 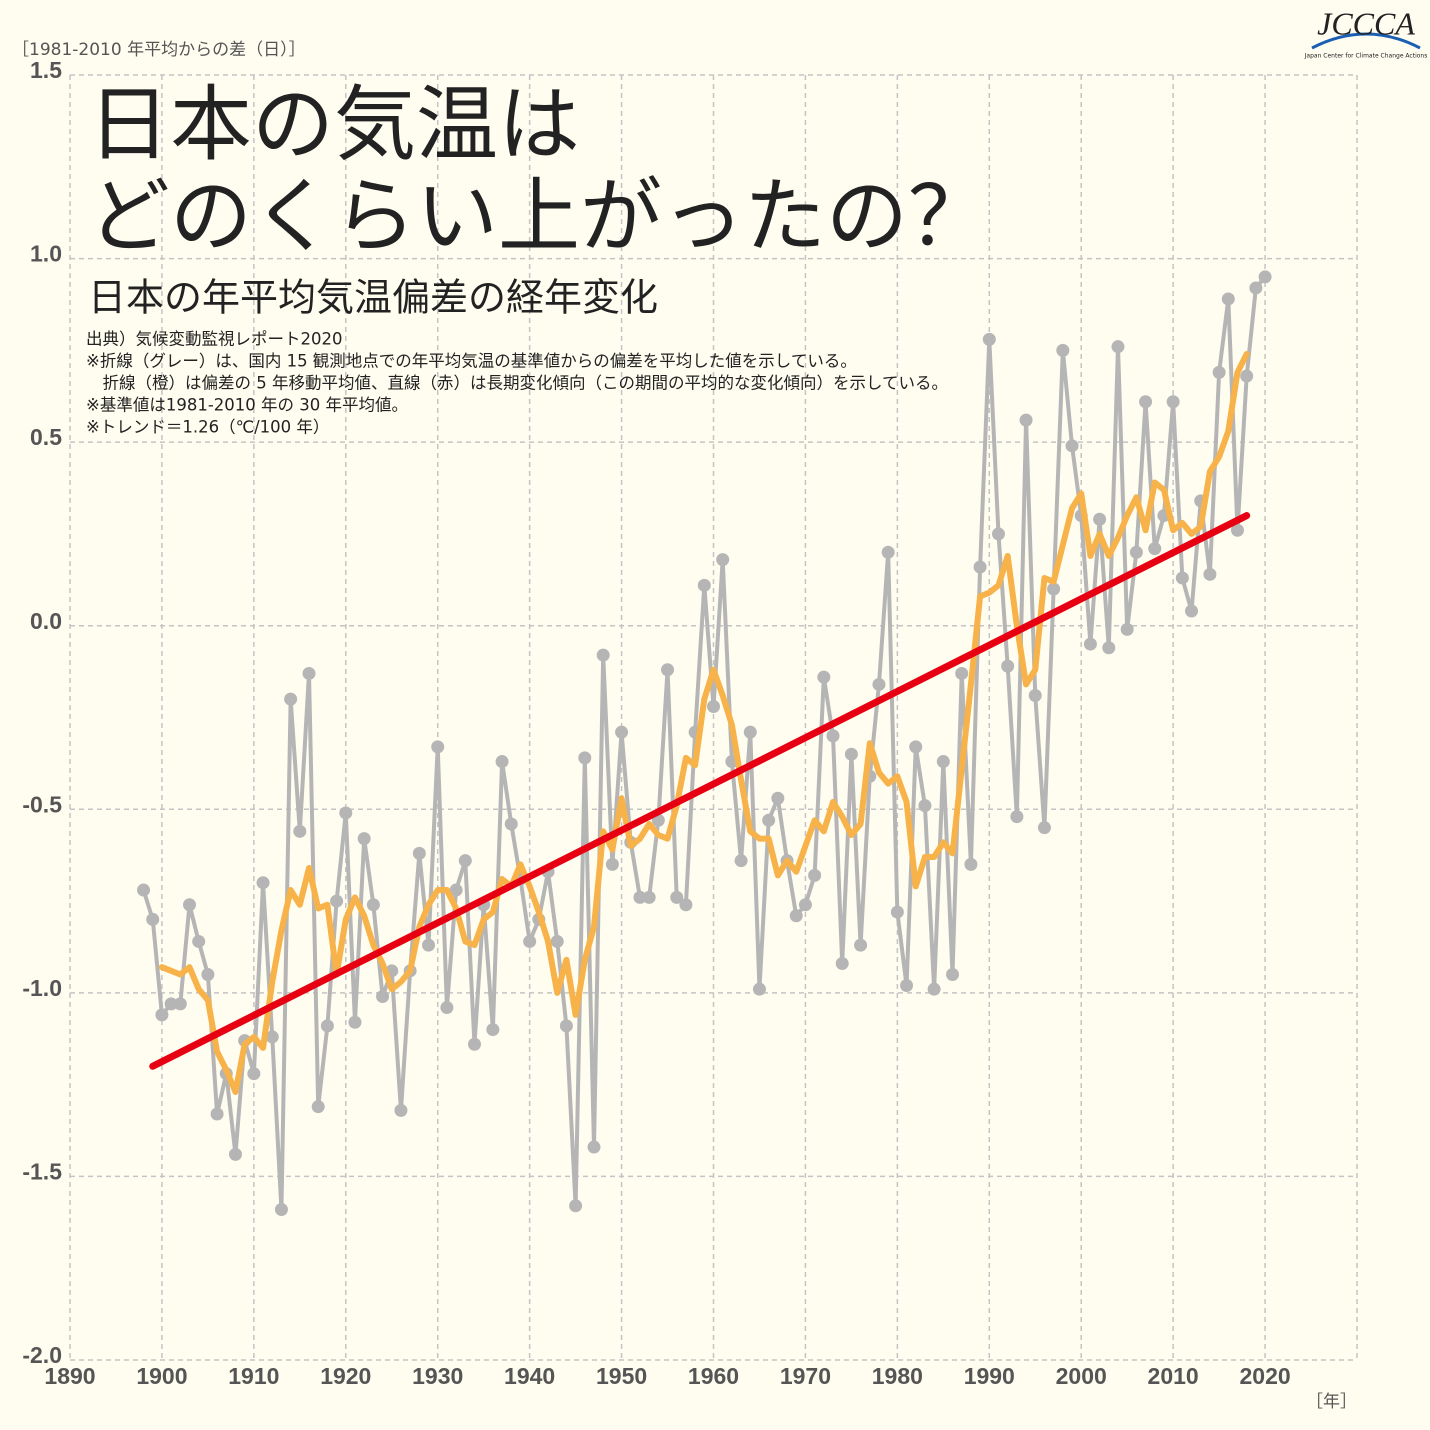 I want to click on logo-arc, so click(x=1366, y=41).